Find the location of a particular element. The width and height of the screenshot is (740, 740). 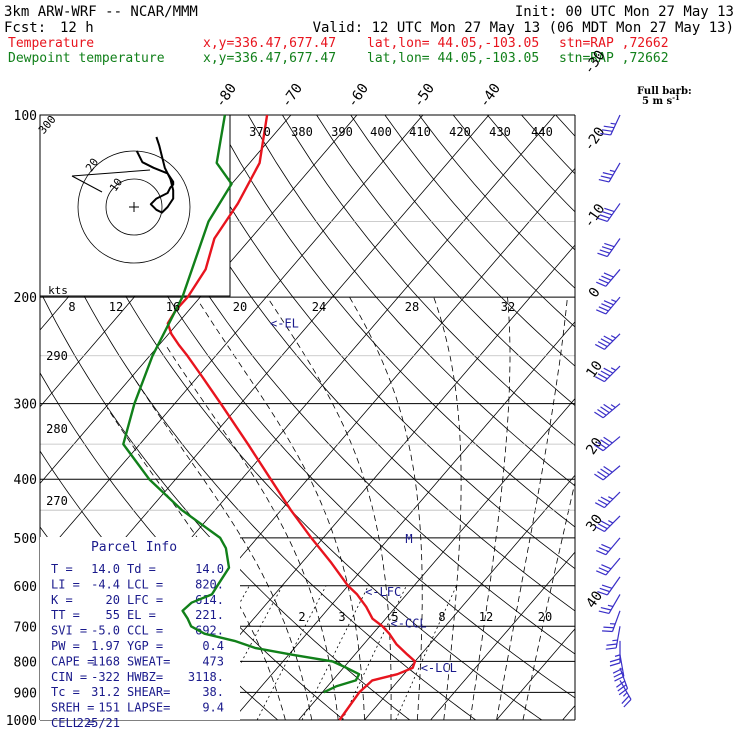

parcel-value: -322 is located at coordinates (105, 677).